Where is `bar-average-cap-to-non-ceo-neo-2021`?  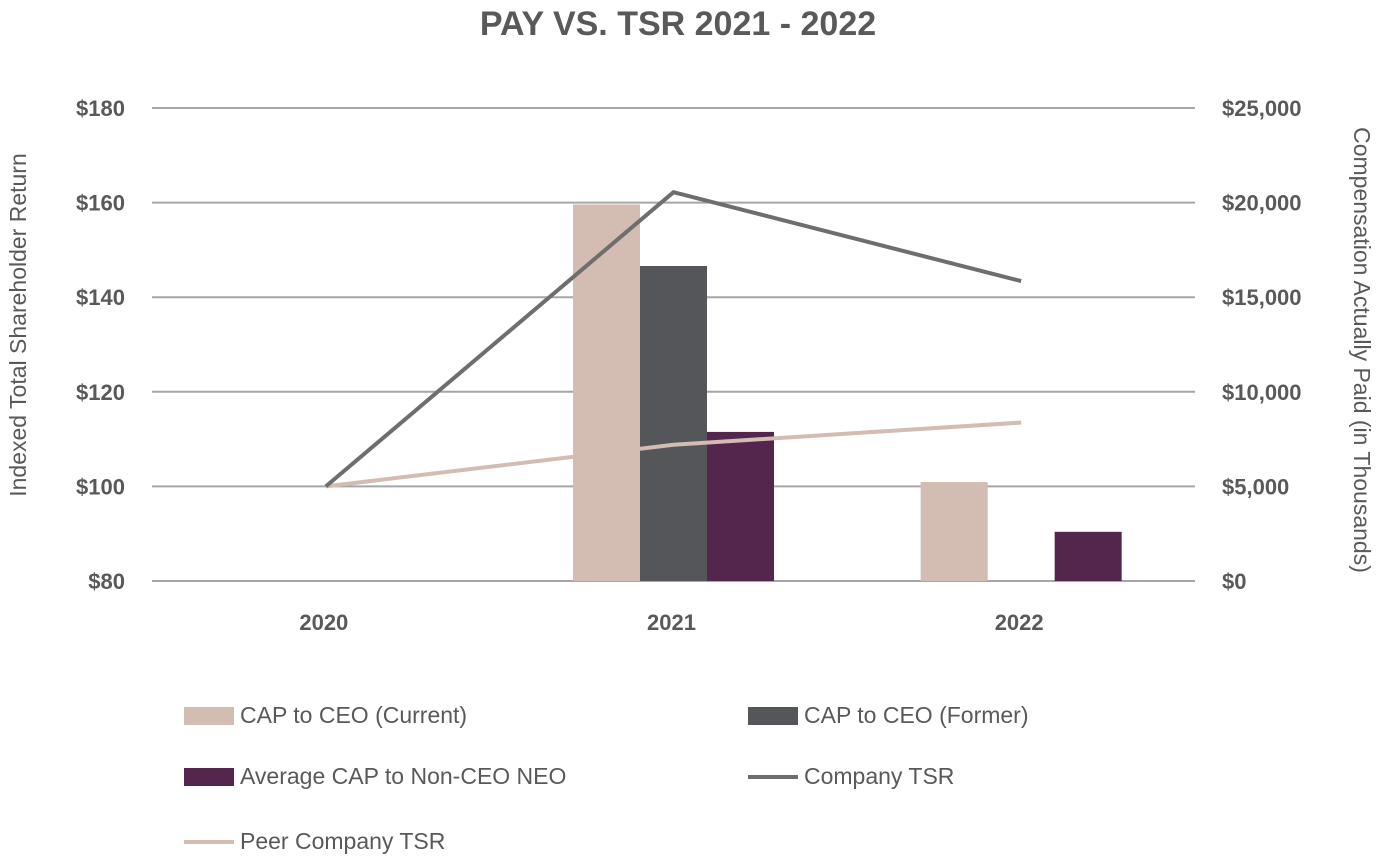
bar-average-cap-to-non-ceo-neo-2021 is located at coordinates (740, 506).